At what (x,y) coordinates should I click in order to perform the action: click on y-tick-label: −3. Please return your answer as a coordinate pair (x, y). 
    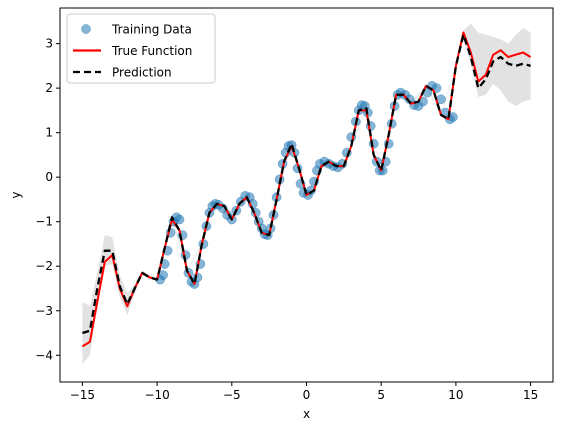
    Looking at the image, I should click on (44, 311).